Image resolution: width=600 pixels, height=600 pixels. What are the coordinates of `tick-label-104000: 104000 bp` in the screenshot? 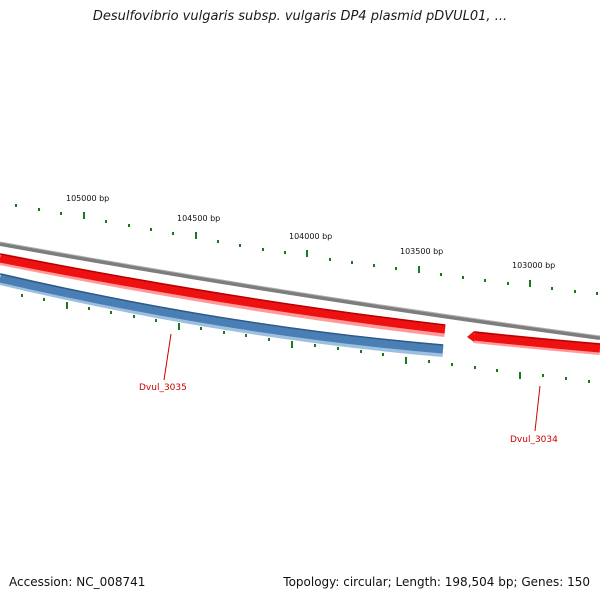 It's located at (310, 236).